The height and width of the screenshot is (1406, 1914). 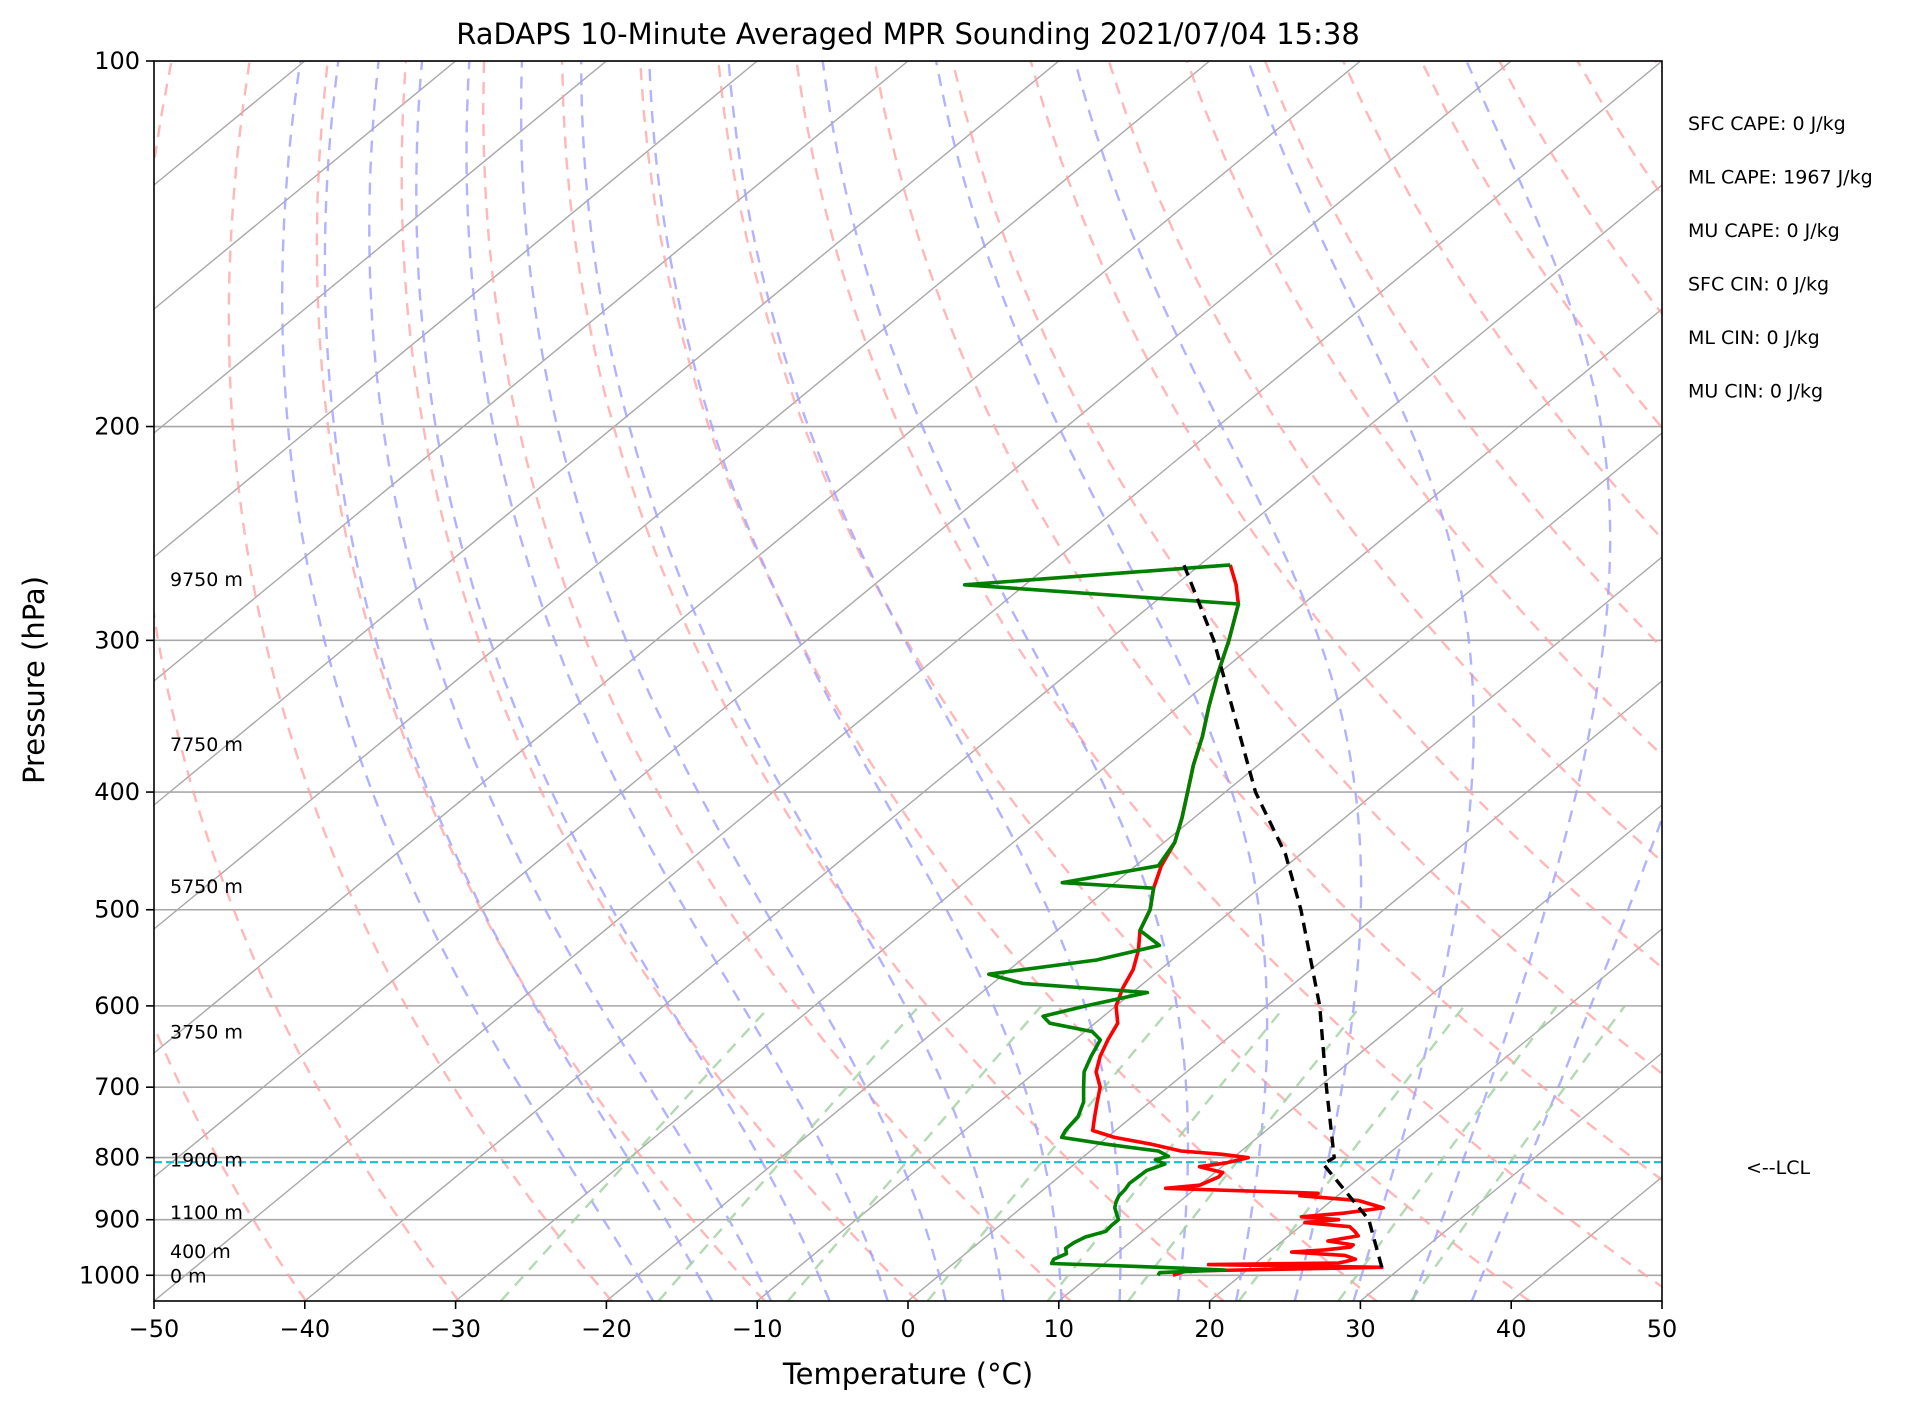 What do you see at coordinates (109, 1275) in the screenshot?
I see `y-tick-label: 1000` at bounding box center [109, 1275].